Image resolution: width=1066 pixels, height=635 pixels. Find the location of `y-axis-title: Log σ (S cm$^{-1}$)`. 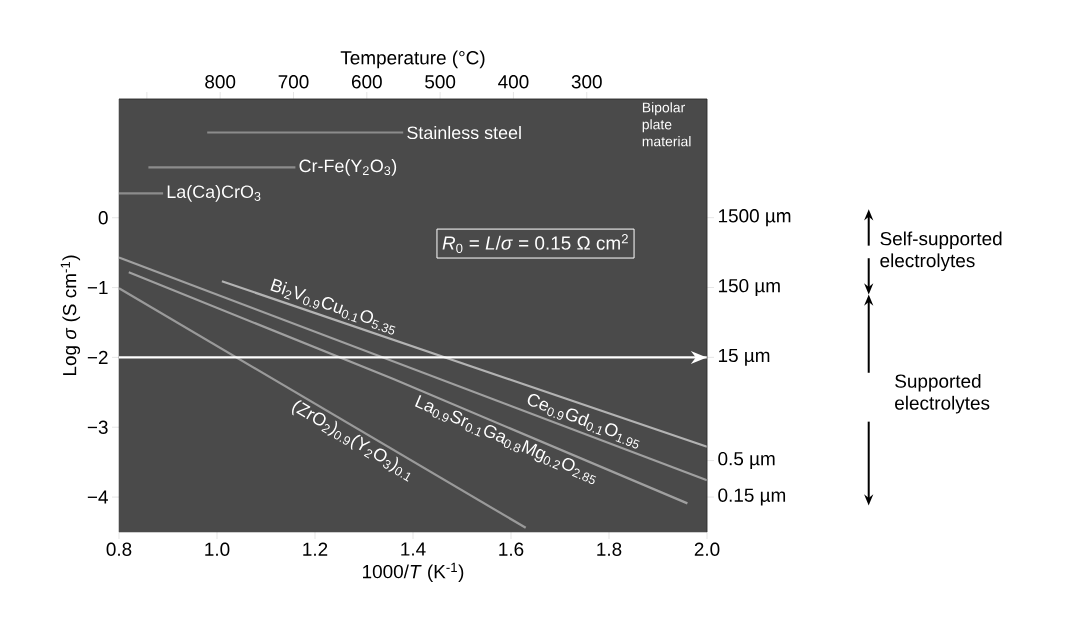

y-axis-title: Log σ (S cm$^{-1}$) is located at coordinates (70, 315).